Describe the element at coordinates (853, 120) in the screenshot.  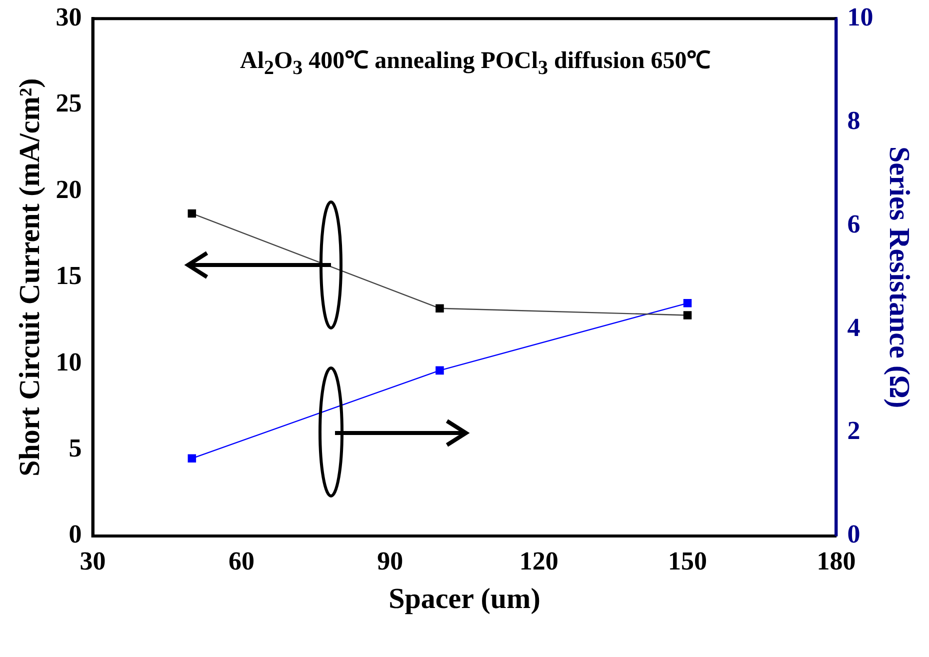
I see `y2-tick-label: 8` at that location.